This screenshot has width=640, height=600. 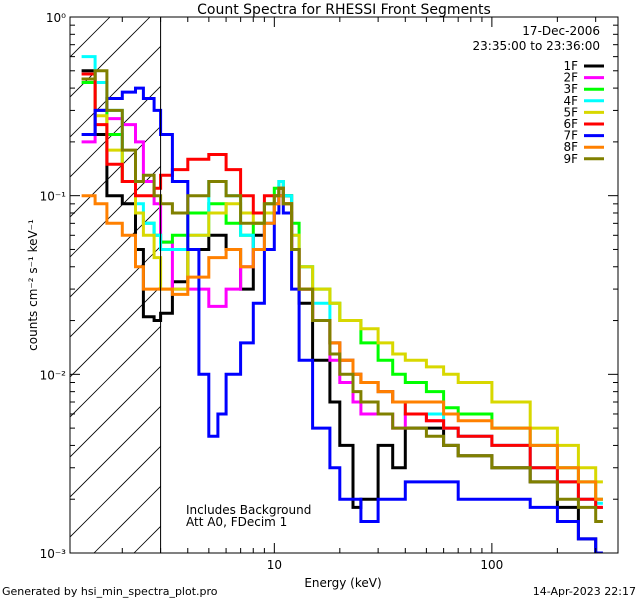 What do you see at coordinates (248, 510) in the screenshot?
I see `annotation-background: Includes Background` at bounding box center [248, 510].